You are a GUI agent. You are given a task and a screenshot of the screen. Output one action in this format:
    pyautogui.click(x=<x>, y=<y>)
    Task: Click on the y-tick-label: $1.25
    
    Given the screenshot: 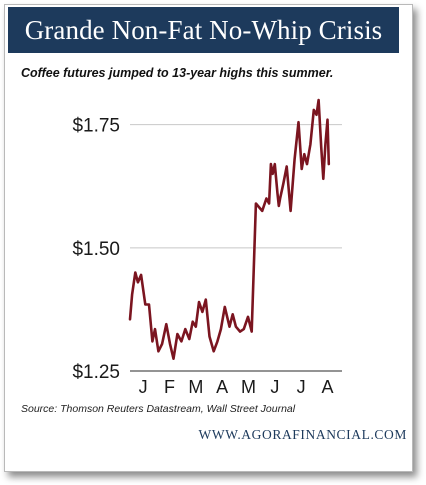 What is the action you would take?
    pyautogui.click(x=96, y=372)
    